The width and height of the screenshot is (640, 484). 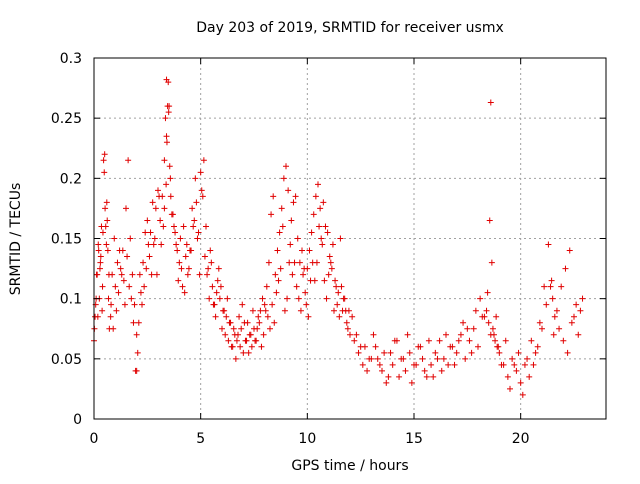 What do you see at coordinates (71, 59) in the screenshot?
I see `y-tick-label: 0.3` at bounding box center [71, 59].